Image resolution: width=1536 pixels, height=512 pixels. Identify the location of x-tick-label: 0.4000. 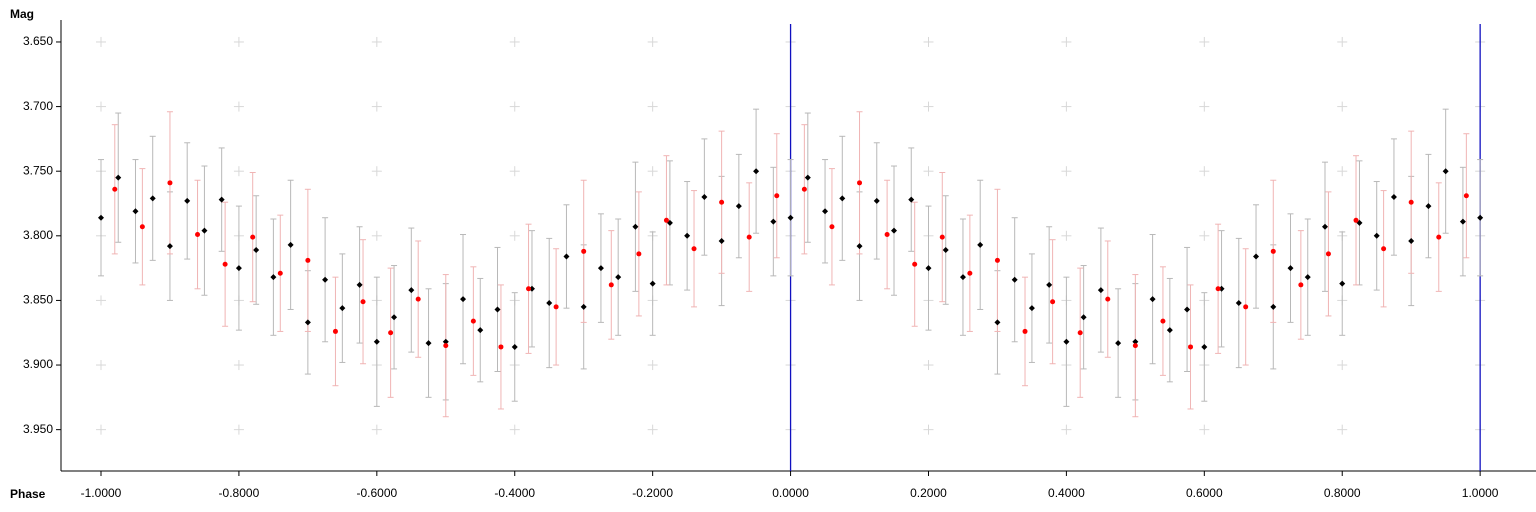
(1066, 493).